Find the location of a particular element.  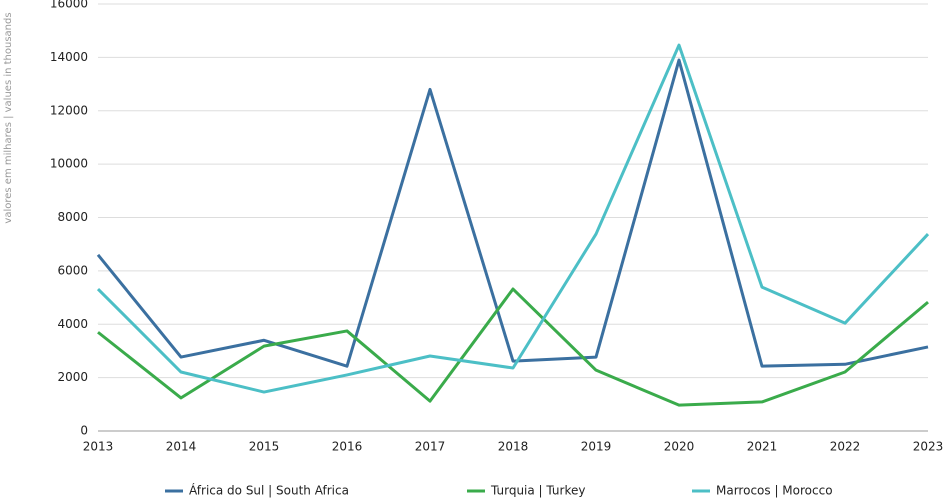

x-tick-label: 2019 is located at coordinates (596, 447).